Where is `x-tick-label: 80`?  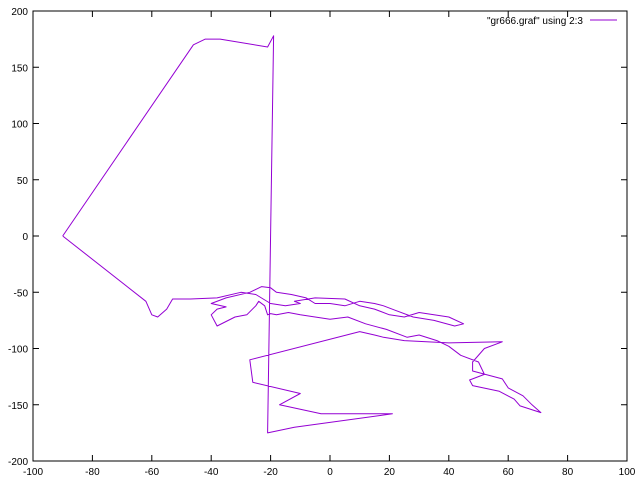
x-tick-label: 80 is located at coordinates (568, 472).